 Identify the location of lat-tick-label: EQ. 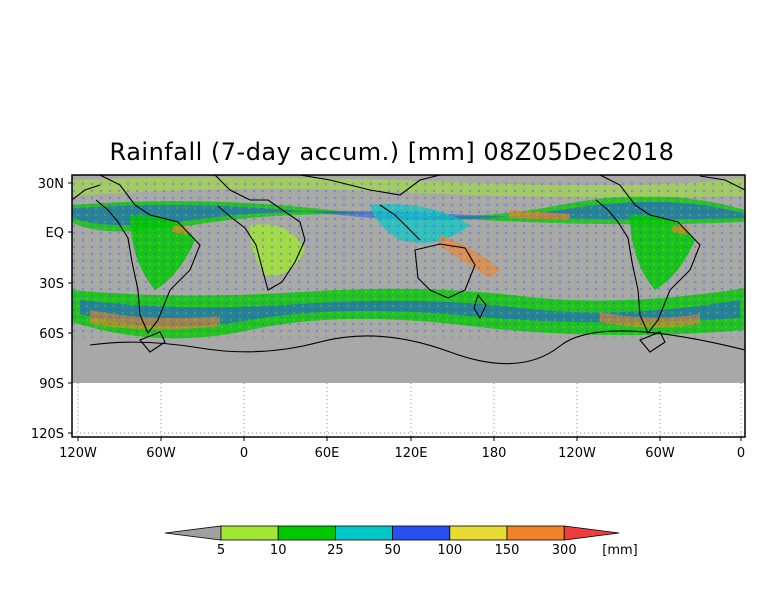
(55, 233).